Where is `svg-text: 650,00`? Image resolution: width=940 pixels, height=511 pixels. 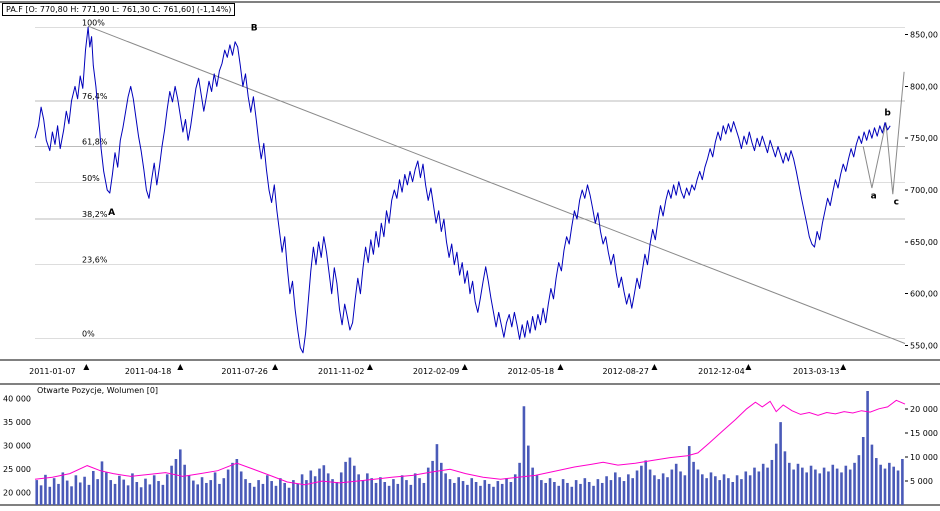 svg-text: 650,00 is located at coordinates (924, 242).